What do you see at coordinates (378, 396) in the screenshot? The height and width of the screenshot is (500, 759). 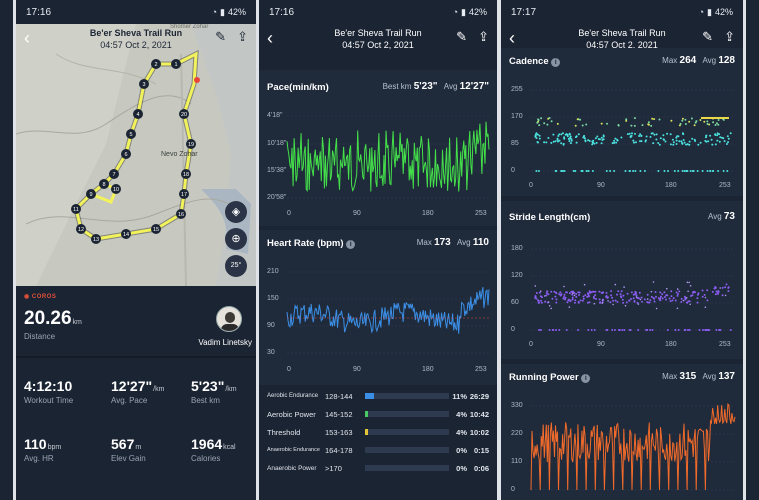 I see `zone-row: Aerobic Endurance 128-144 11% 26:29` at bounding box center [378, 396].